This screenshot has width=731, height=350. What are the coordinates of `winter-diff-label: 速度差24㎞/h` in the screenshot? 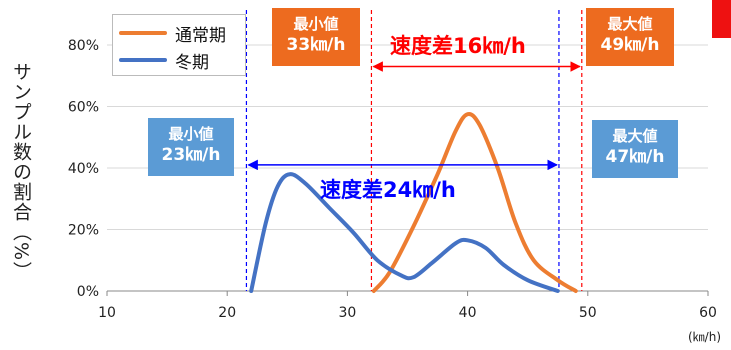 It's located at (388, 190).